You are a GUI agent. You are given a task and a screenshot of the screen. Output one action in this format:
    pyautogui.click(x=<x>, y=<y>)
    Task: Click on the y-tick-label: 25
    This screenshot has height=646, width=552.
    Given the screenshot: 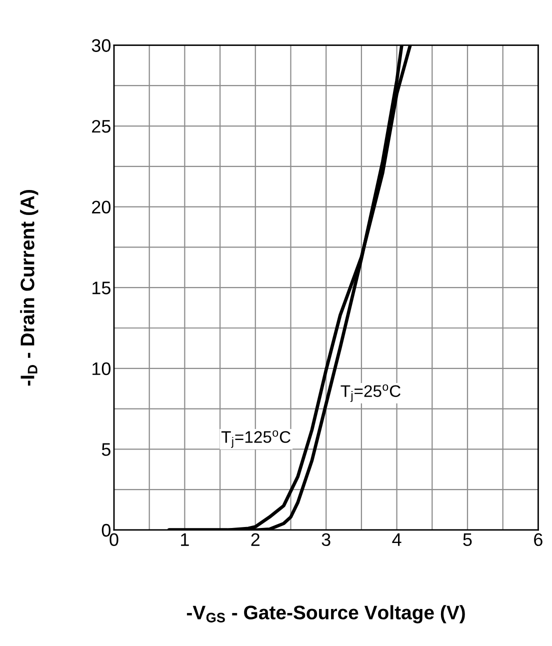 What is the action you would take?
    pyautogui.click(x=101, y=126)
    